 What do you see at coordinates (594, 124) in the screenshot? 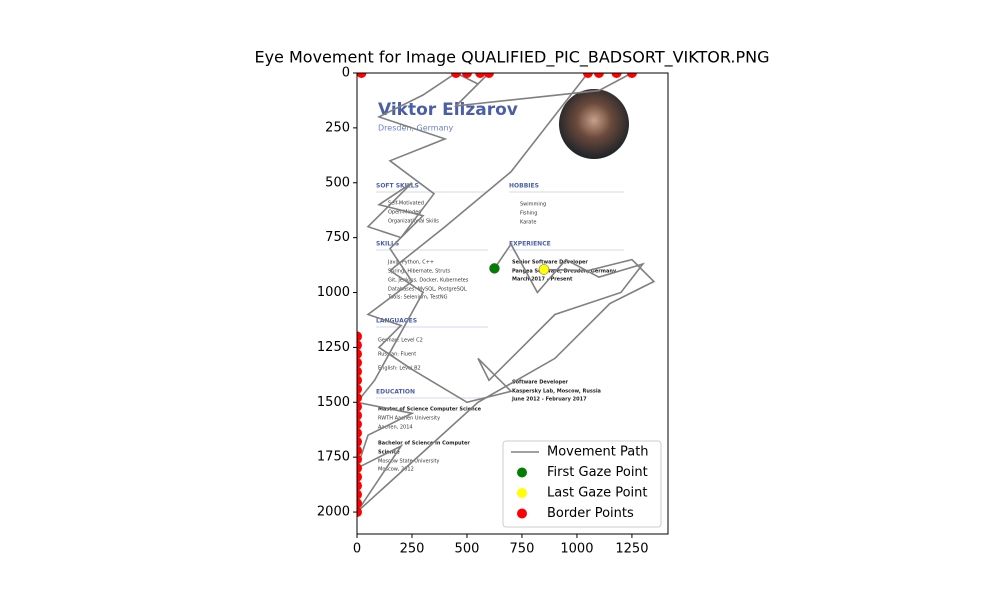
I see `photo` at bounding box center [594, 124].